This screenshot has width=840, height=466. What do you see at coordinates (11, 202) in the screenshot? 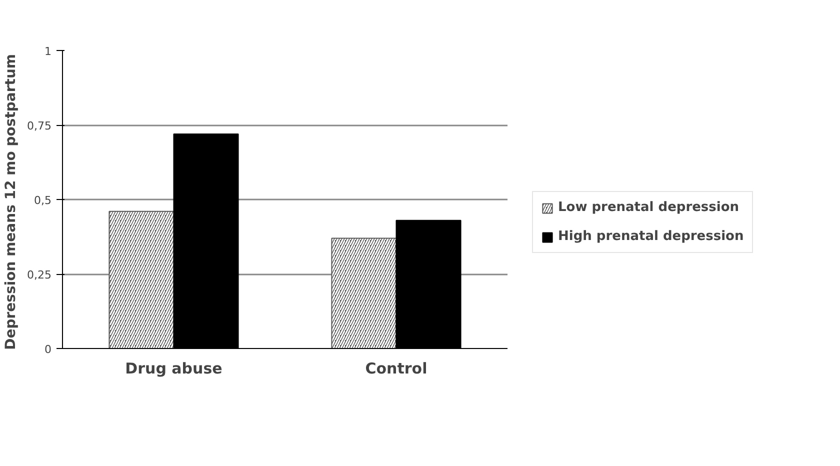
I see `y-axis-title: Depression means 12 mo postpartum` at bounding box center [11, 202].